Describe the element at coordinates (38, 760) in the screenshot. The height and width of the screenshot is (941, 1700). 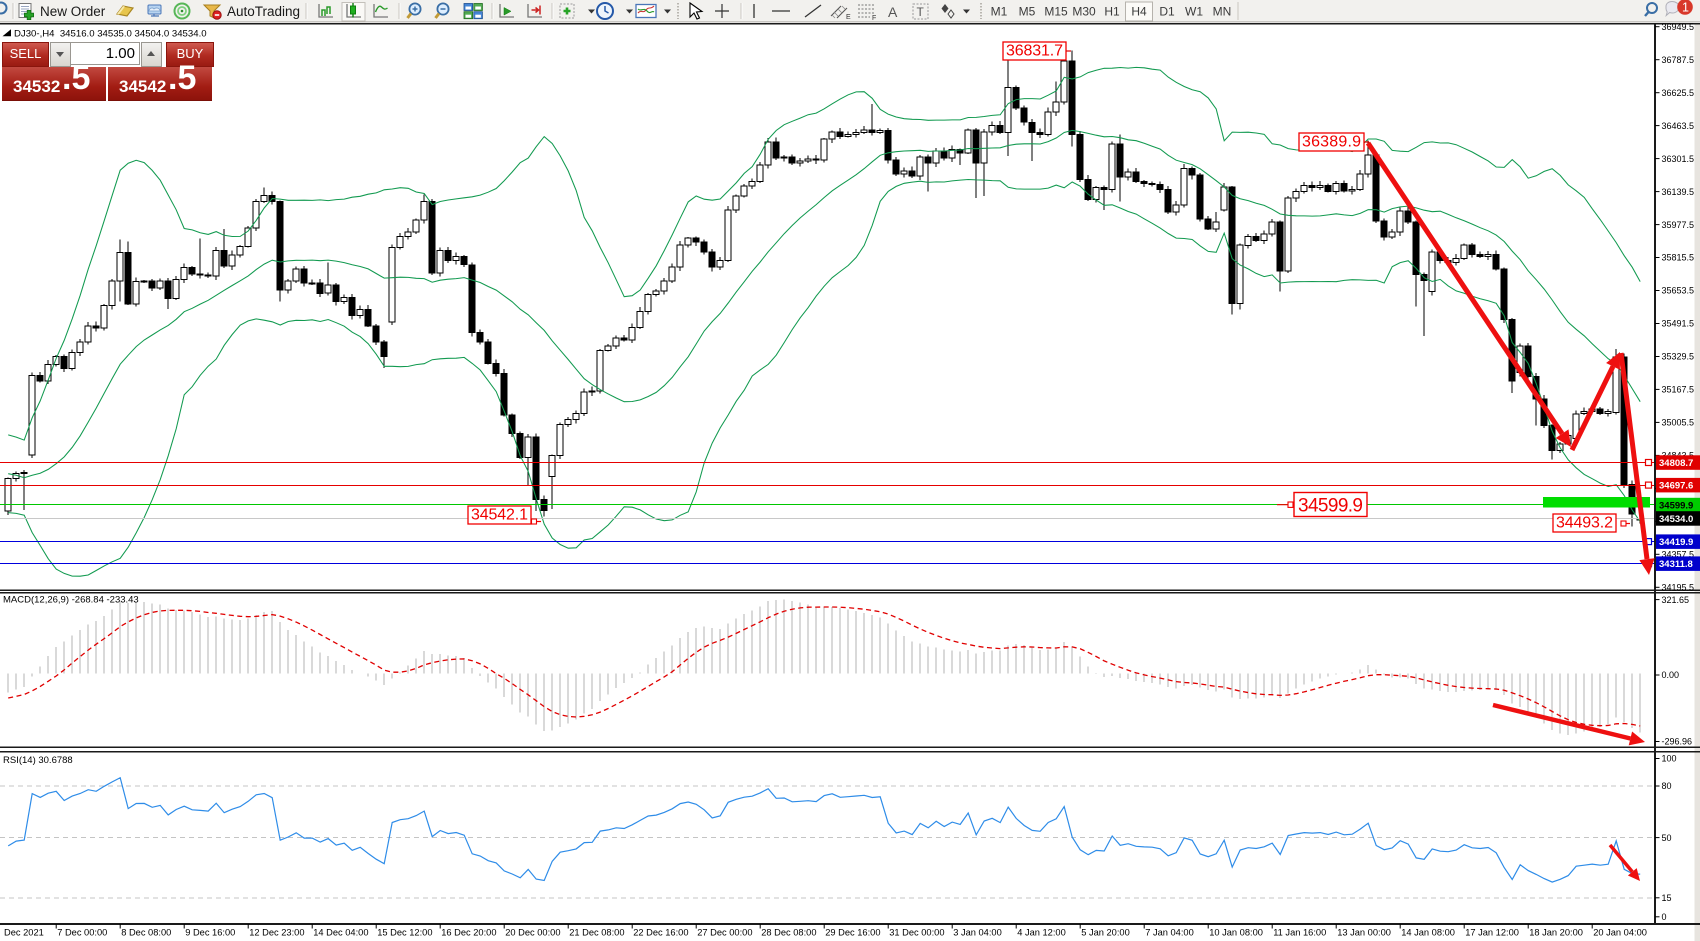
I see `svg-text: RSI(14) 30.6788` at that location.